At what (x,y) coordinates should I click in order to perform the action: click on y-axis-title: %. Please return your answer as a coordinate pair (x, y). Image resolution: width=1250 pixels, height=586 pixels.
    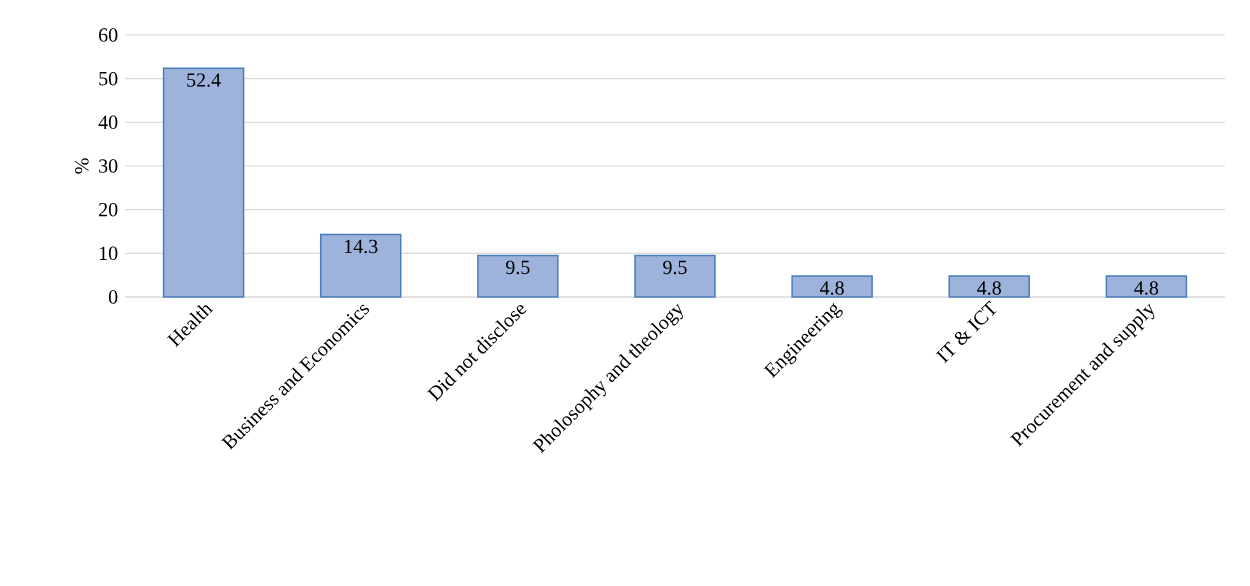
    Looking at the image, I should click on (82, 166).